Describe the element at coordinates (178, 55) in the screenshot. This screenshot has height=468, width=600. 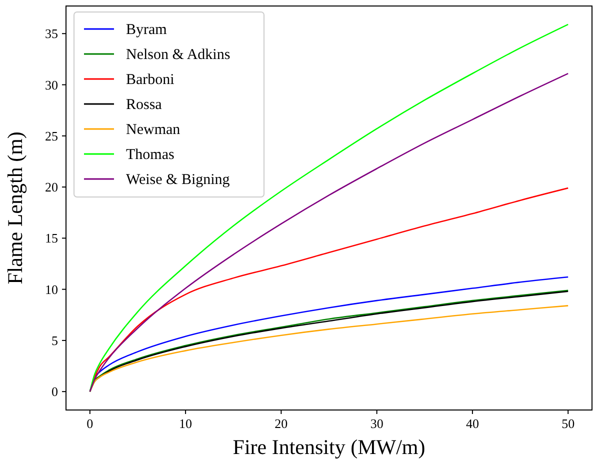
I see `legend-label: Nelson & Adkins` at that location.